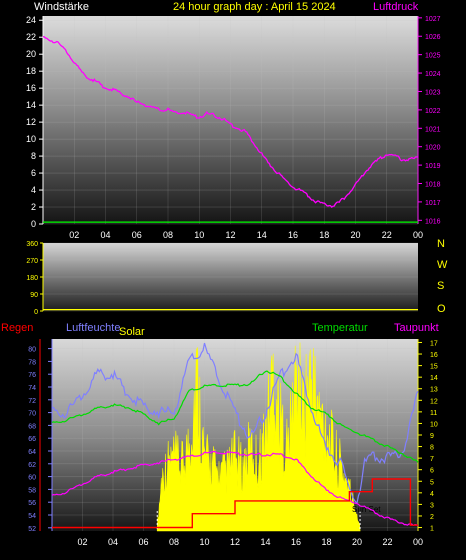  Describe the element at coordinates (33, 190) in the screenshot. I see `y-tick-label: 4` at that location.